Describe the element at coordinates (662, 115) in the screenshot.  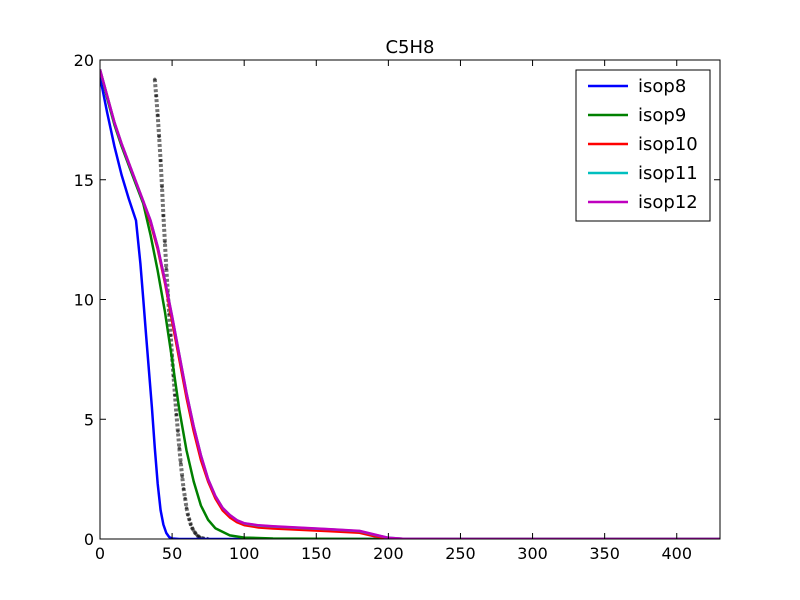
I see `legend-label-isop9: isop9` at that location.